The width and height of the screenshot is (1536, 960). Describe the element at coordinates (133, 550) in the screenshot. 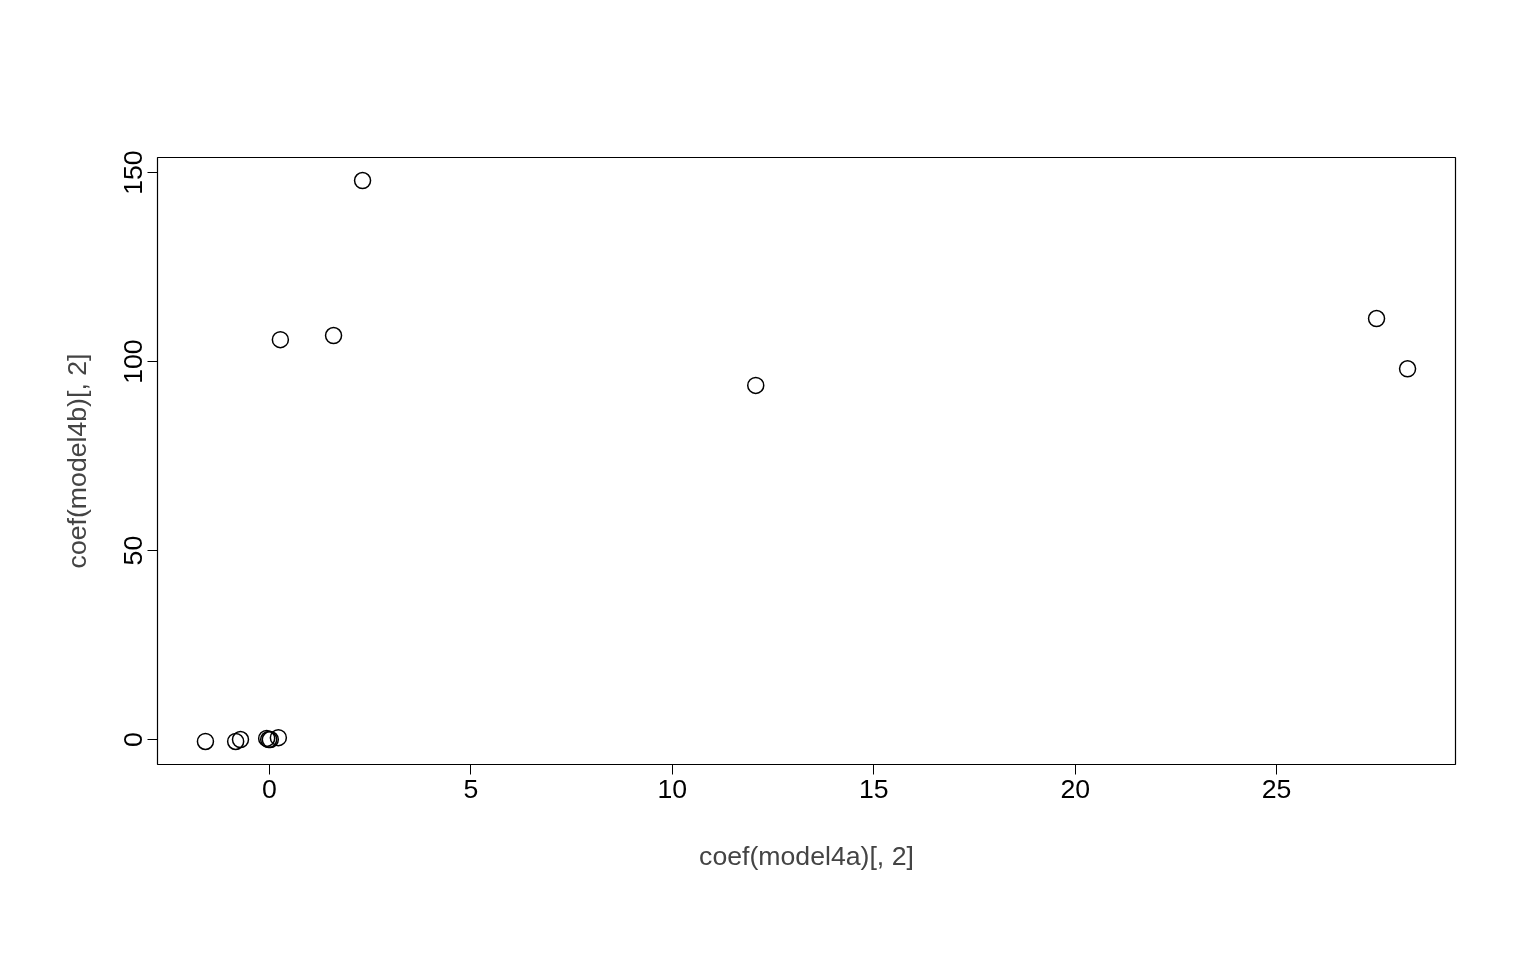

I see `y-tick-label: 50` at that location.